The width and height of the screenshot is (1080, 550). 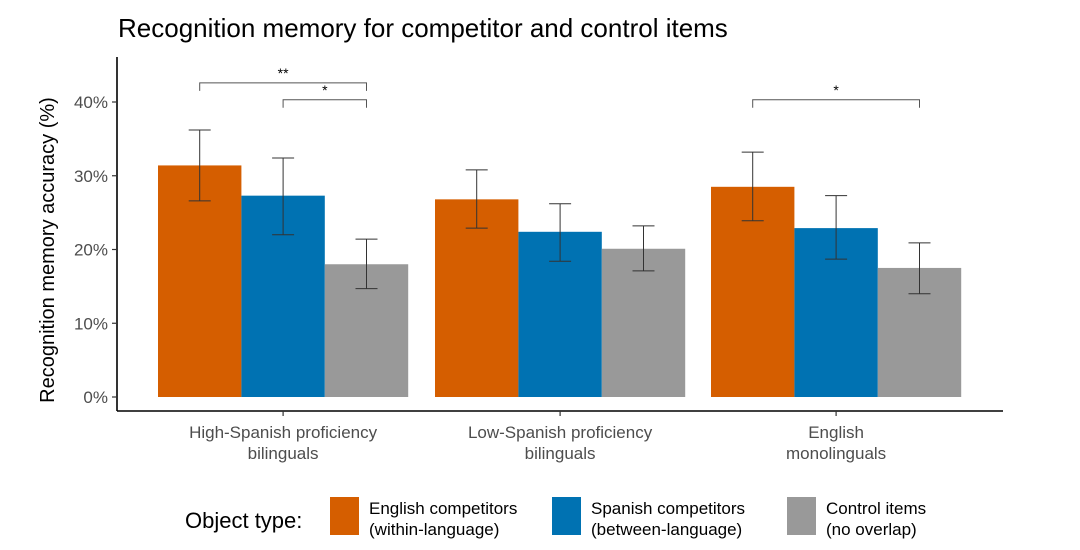 What do you see at coordinates (836, 432) in the screenshot?
I see `x-tick-label: English` at bounding box center [836, 432].